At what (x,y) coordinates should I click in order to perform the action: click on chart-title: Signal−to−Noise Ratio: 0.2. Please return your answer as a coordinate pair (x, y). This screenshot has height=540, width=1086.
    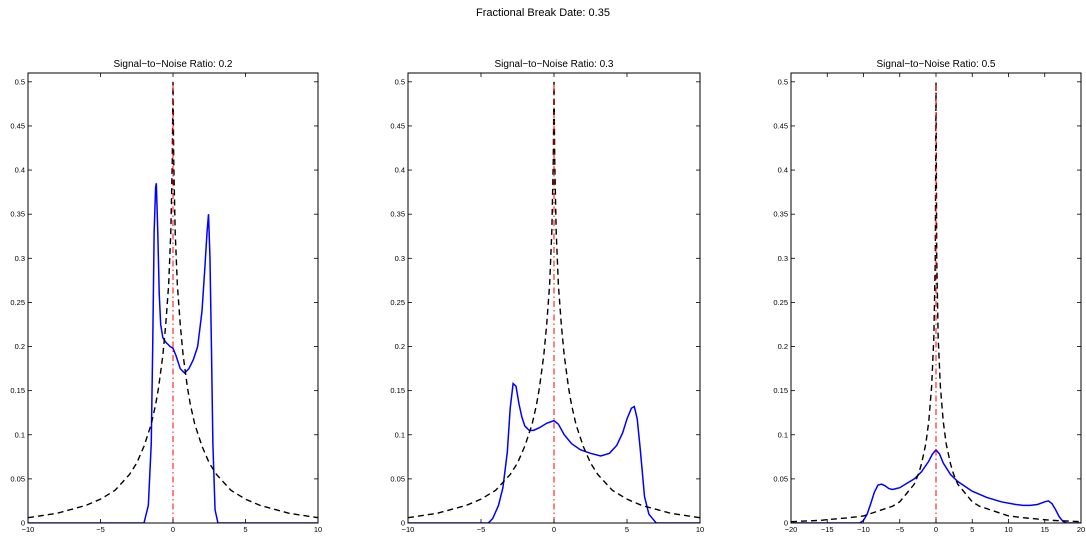
    Looking at the image, I should click on (173, 64).